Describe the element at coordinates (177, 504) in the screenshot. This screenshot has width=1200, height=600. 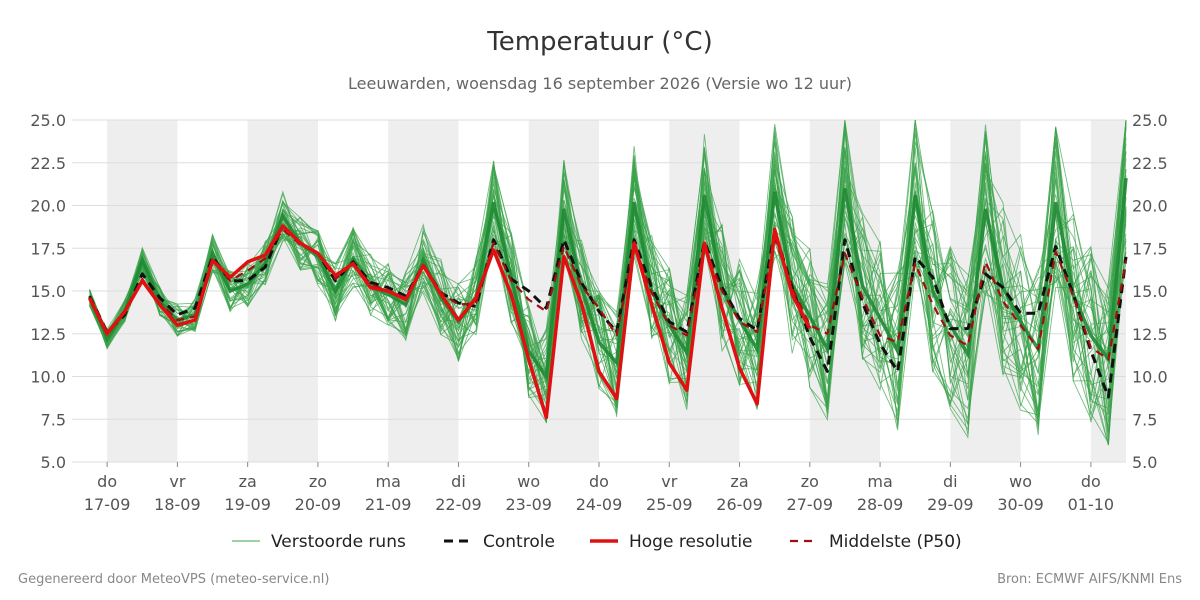
I see `x-tick-date: 18-09` at that location.